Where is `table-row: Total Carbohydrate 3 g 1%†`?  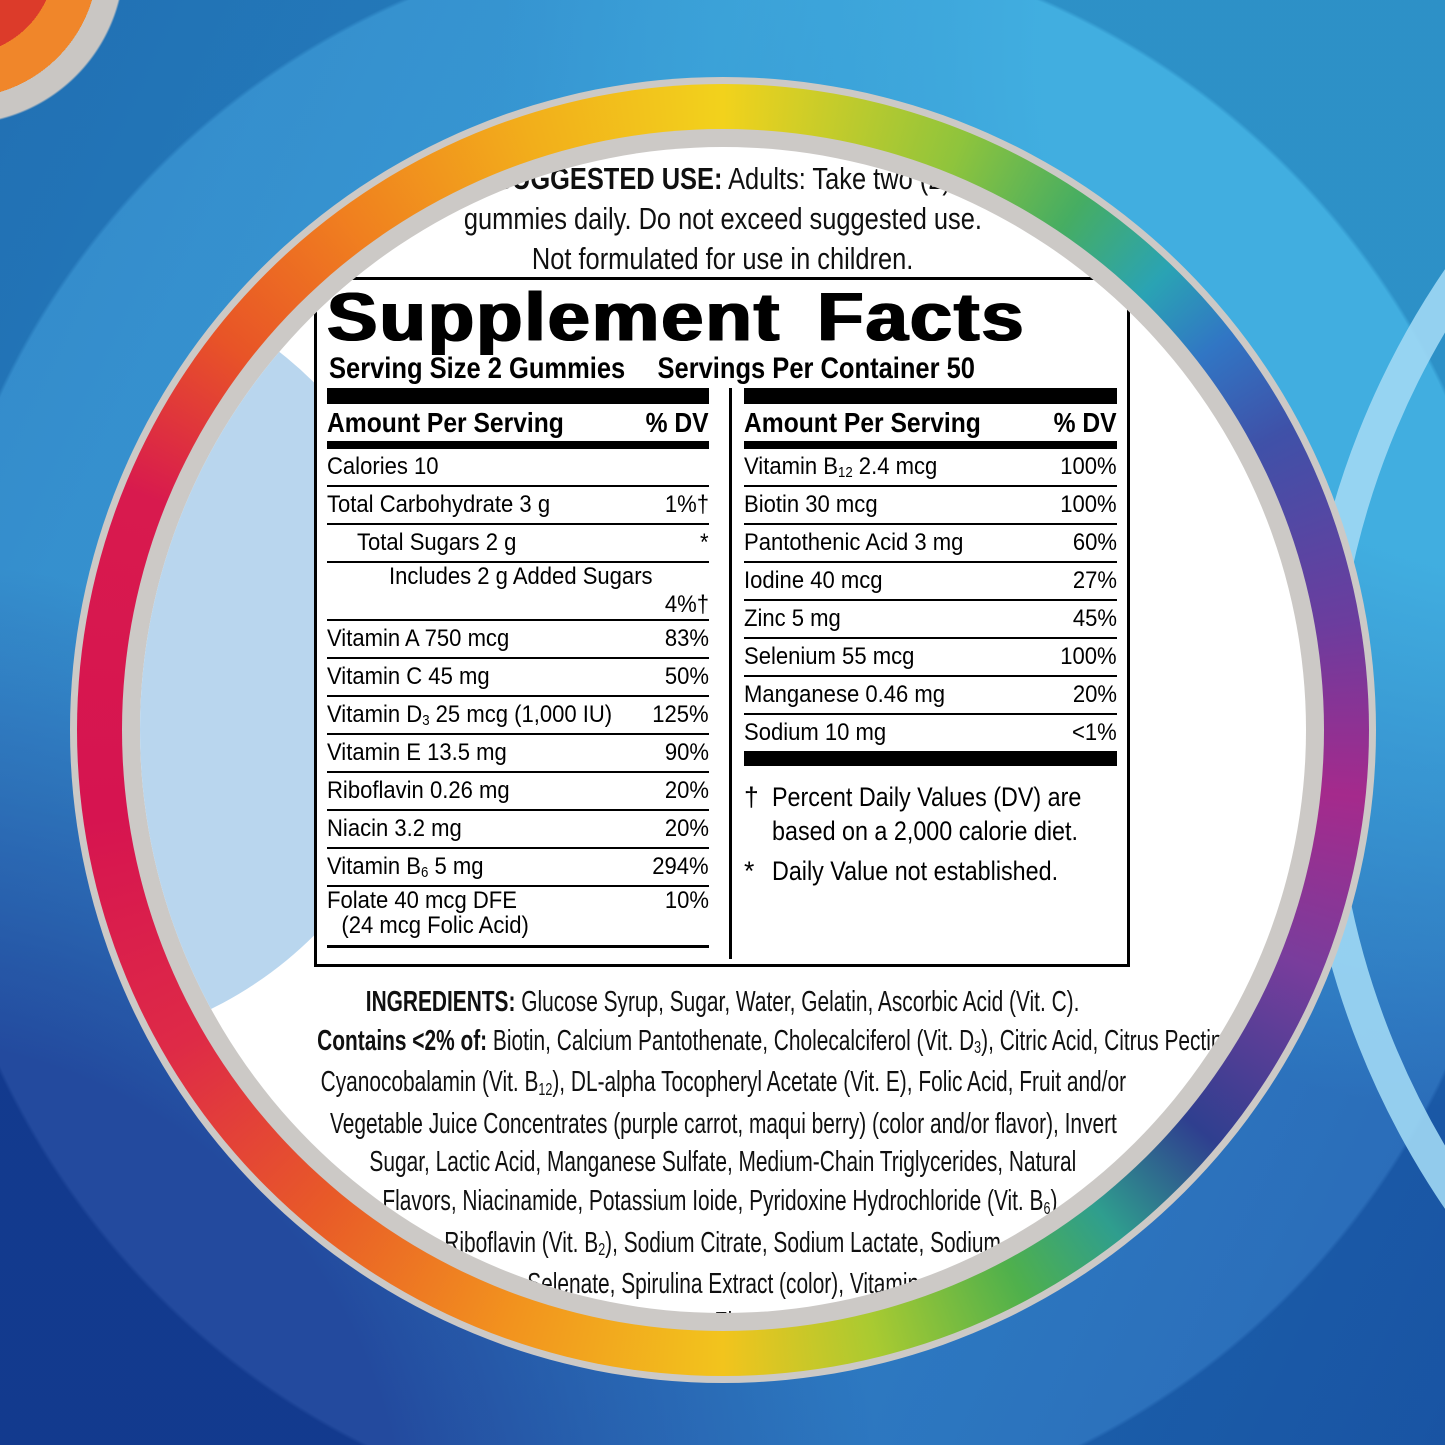
table-row: Total Carbohydrate 3 g 1%† is located at coordinates (518, 504).